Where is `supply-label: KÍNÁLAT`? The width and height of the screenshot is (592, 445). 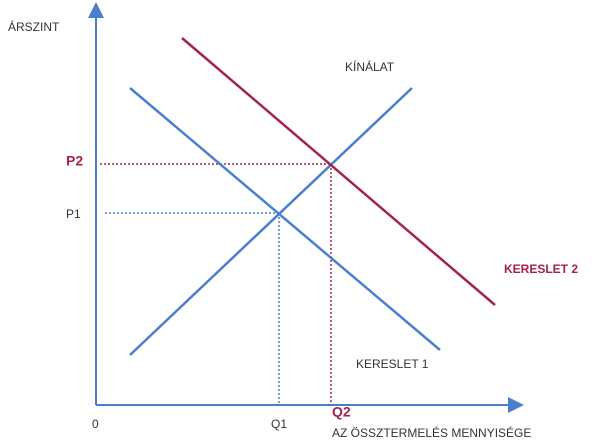 supply-label: KÍNÁLAT is located at coordinates (370, 66).